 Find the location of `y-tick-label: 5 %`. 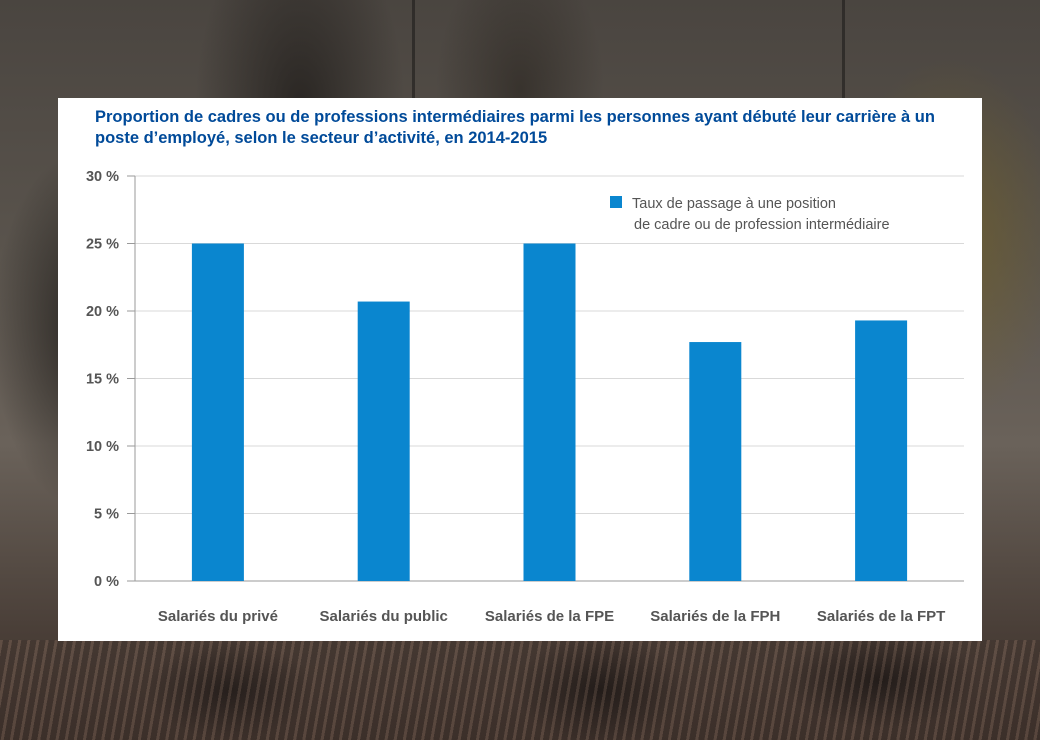

y-tick-label: 5 % is located at coordinates (106, 515).